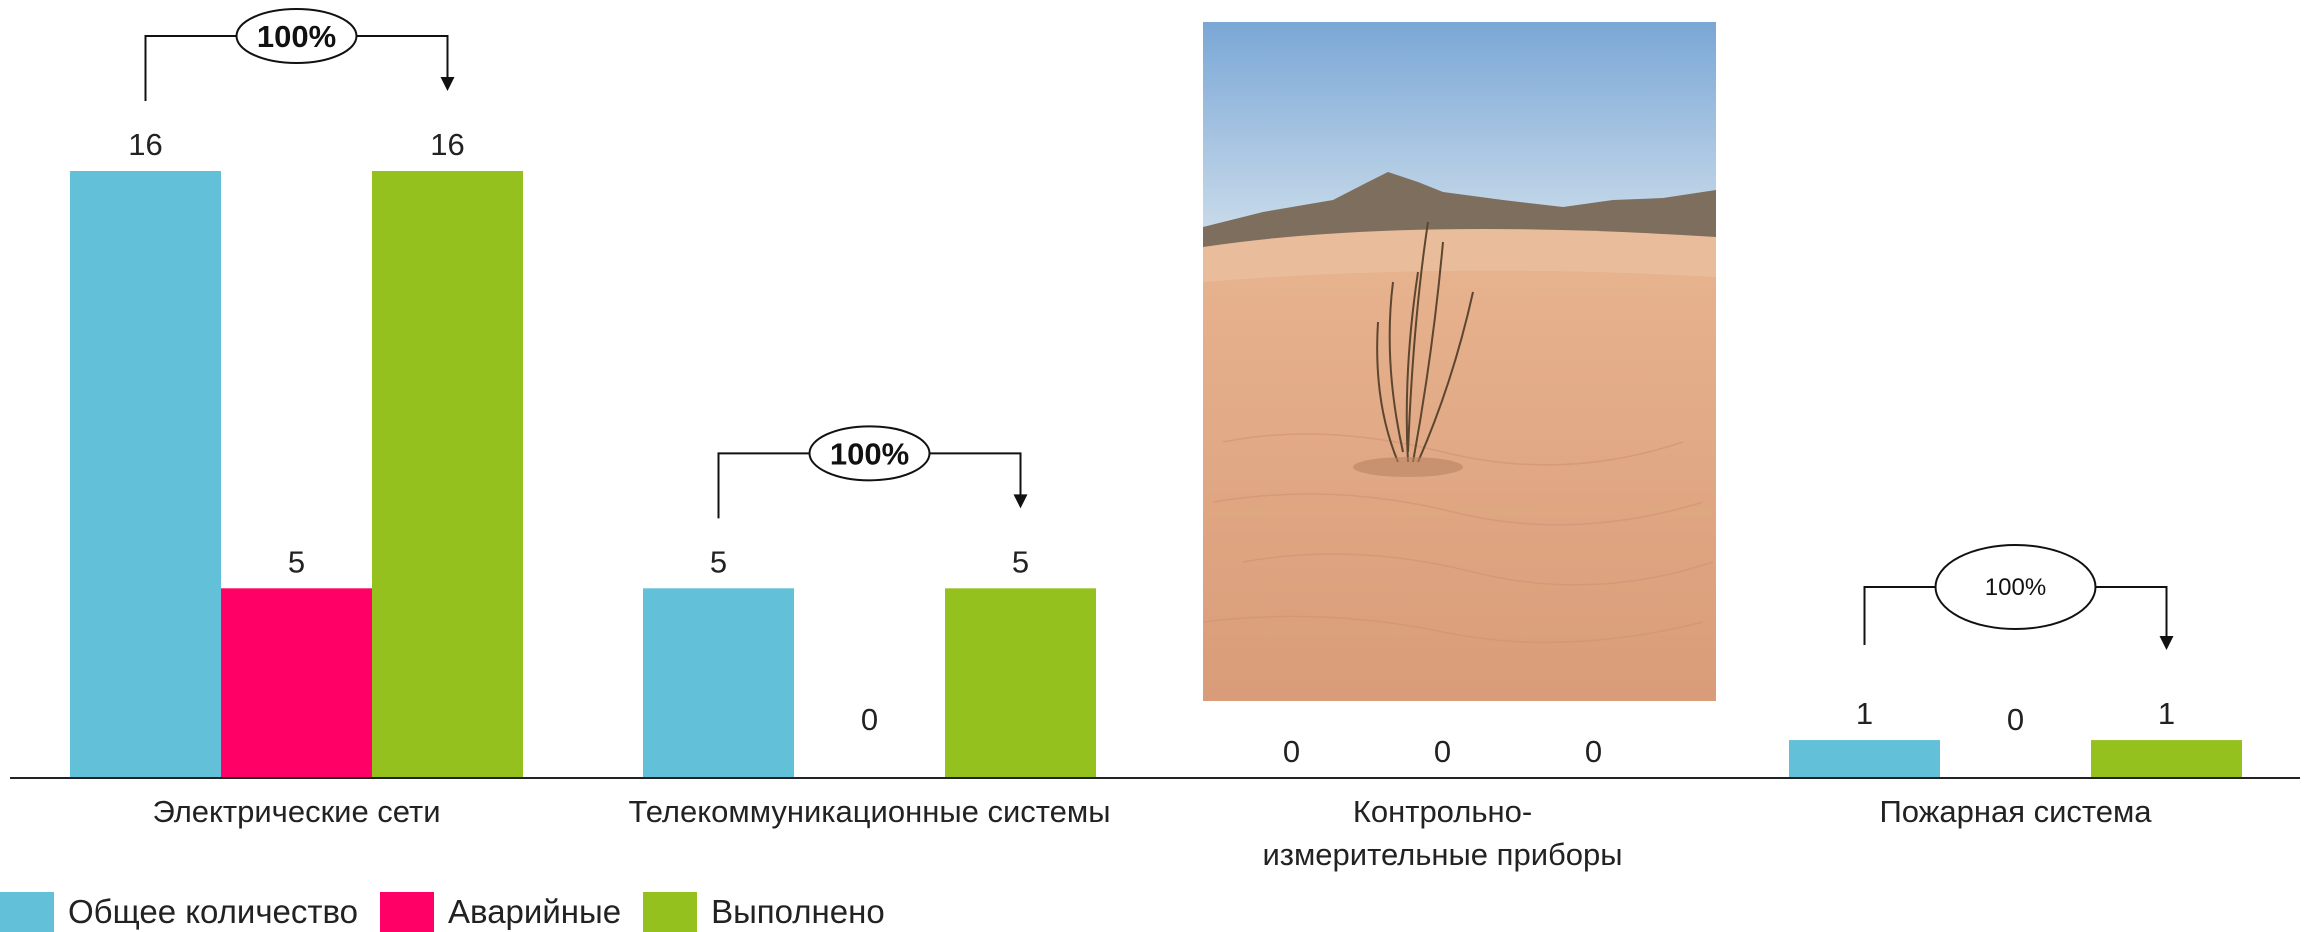 Image resolution: width=2306 pixels, height=932 pixels. What do you see at coordinates (1593, 751) in the screenshot?
I see `data-label-instruments-completed: 0` at bounding box center [1593, 751].